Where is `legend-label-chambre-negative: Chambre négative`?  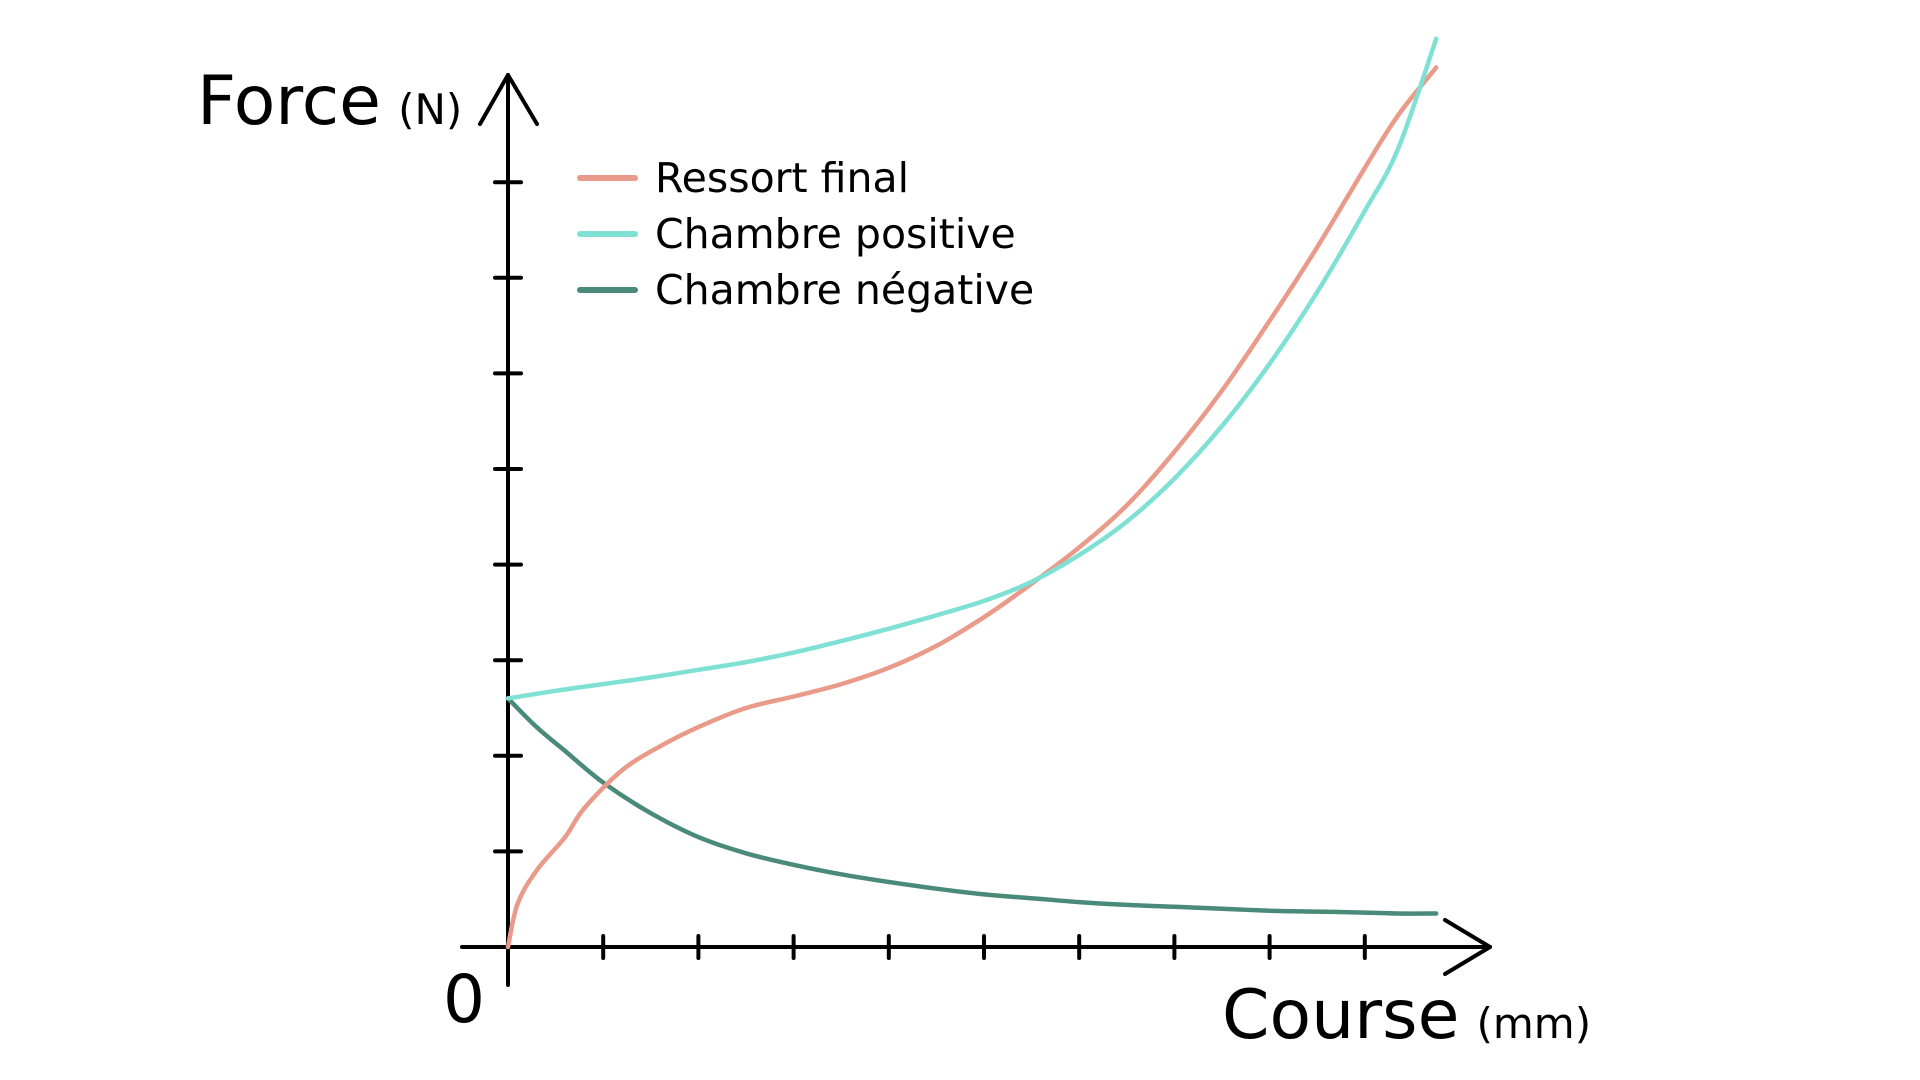 legend-label-chambre-negative: Chambre négative is located at coordinates (844, 290).